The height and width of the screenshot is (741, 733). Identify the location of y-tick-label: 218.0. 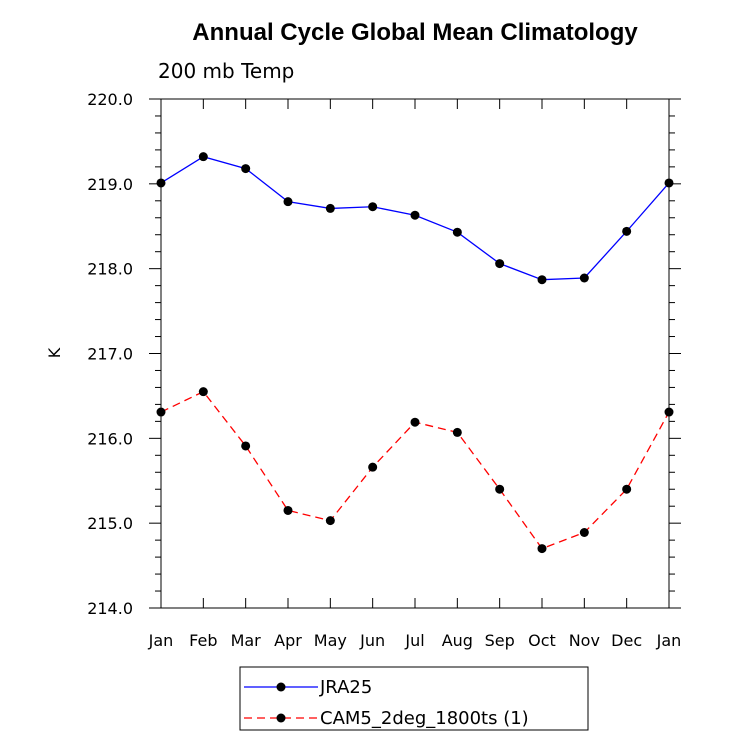
(110, 269).